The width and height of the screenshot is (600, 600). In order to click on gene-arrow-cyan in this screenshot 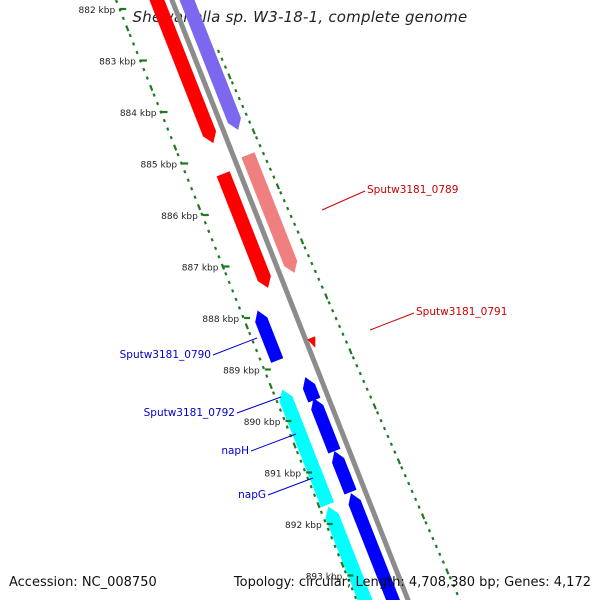, I will do `click(307, 448)`.